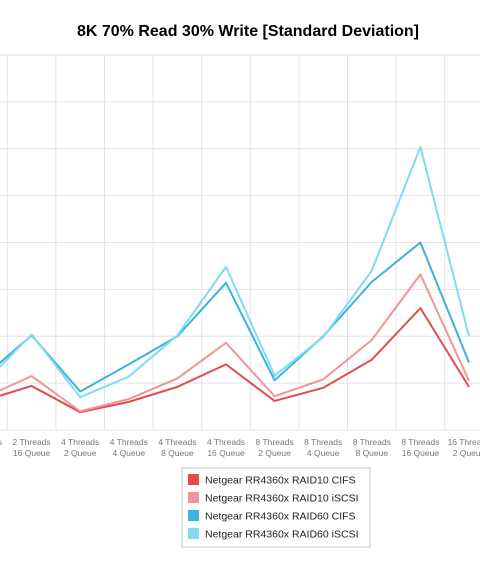 This screenshot has height=570, width=480. I want to click on legend-item: Netgear RR4360x RAID10 CIFS, so click(272, 480).